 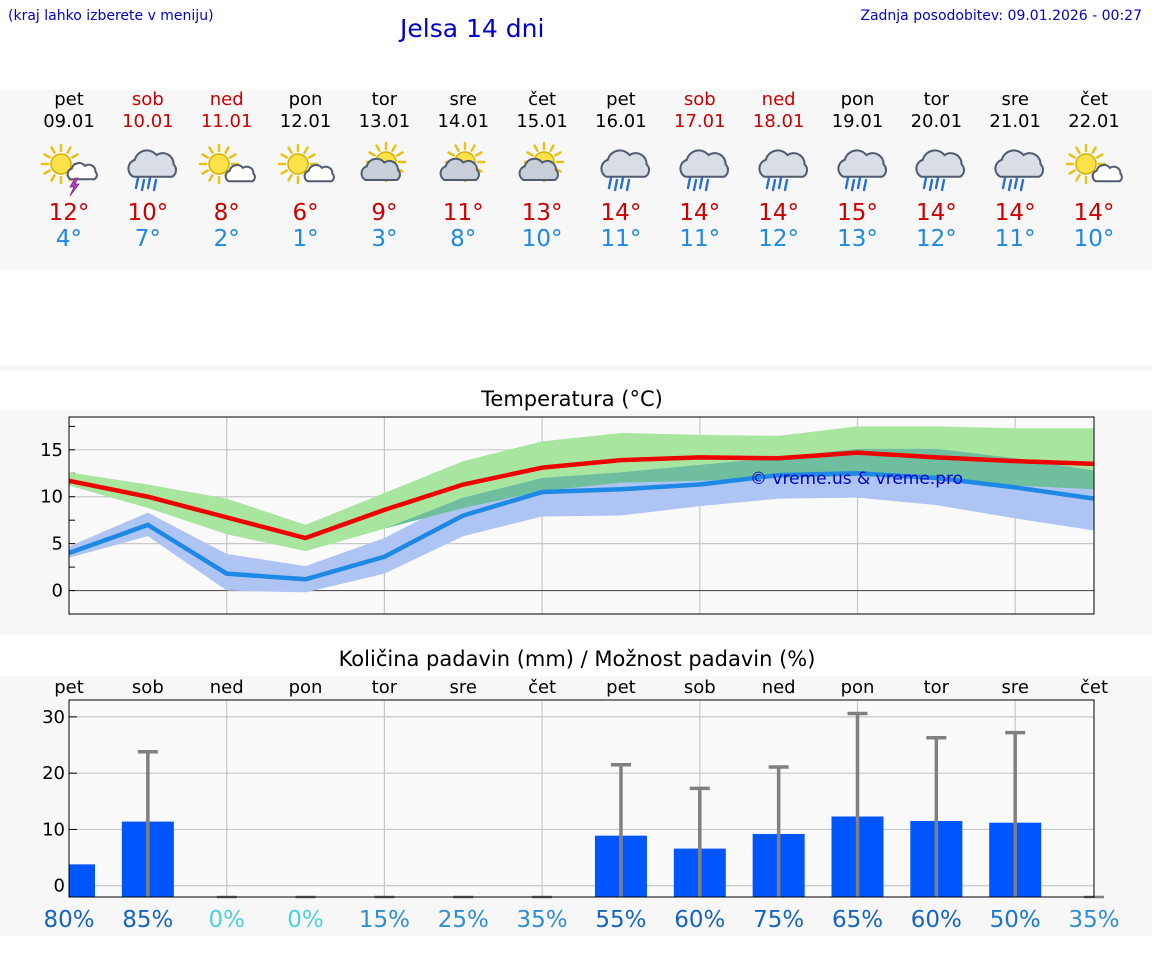 I want to click on precipitation-probability: 85%, so click(x=147, y=920).